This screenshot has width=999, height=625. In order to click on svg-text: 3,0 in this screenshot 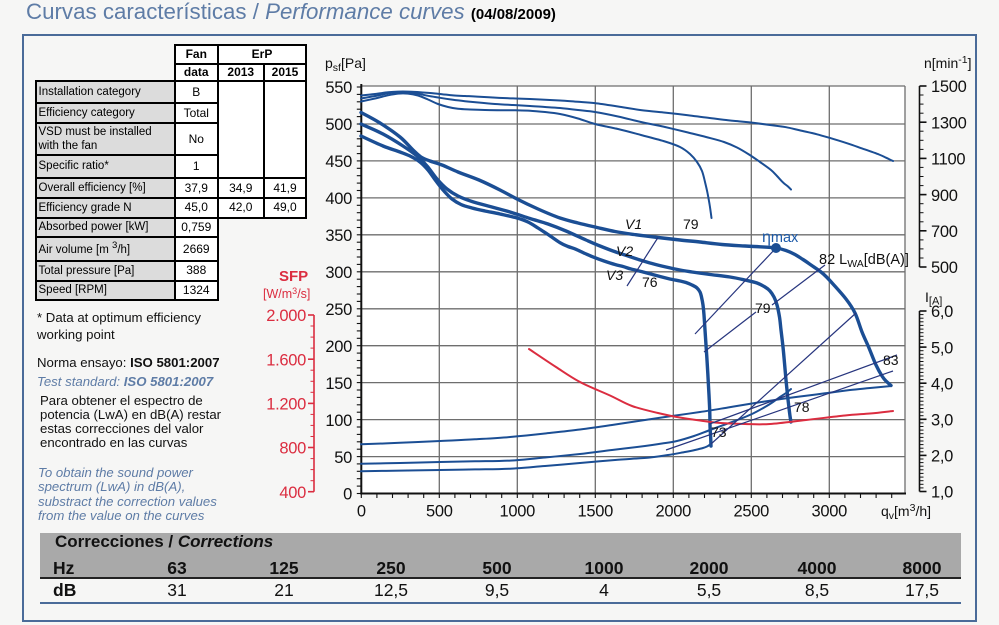, I will do `click(942, 421)`.